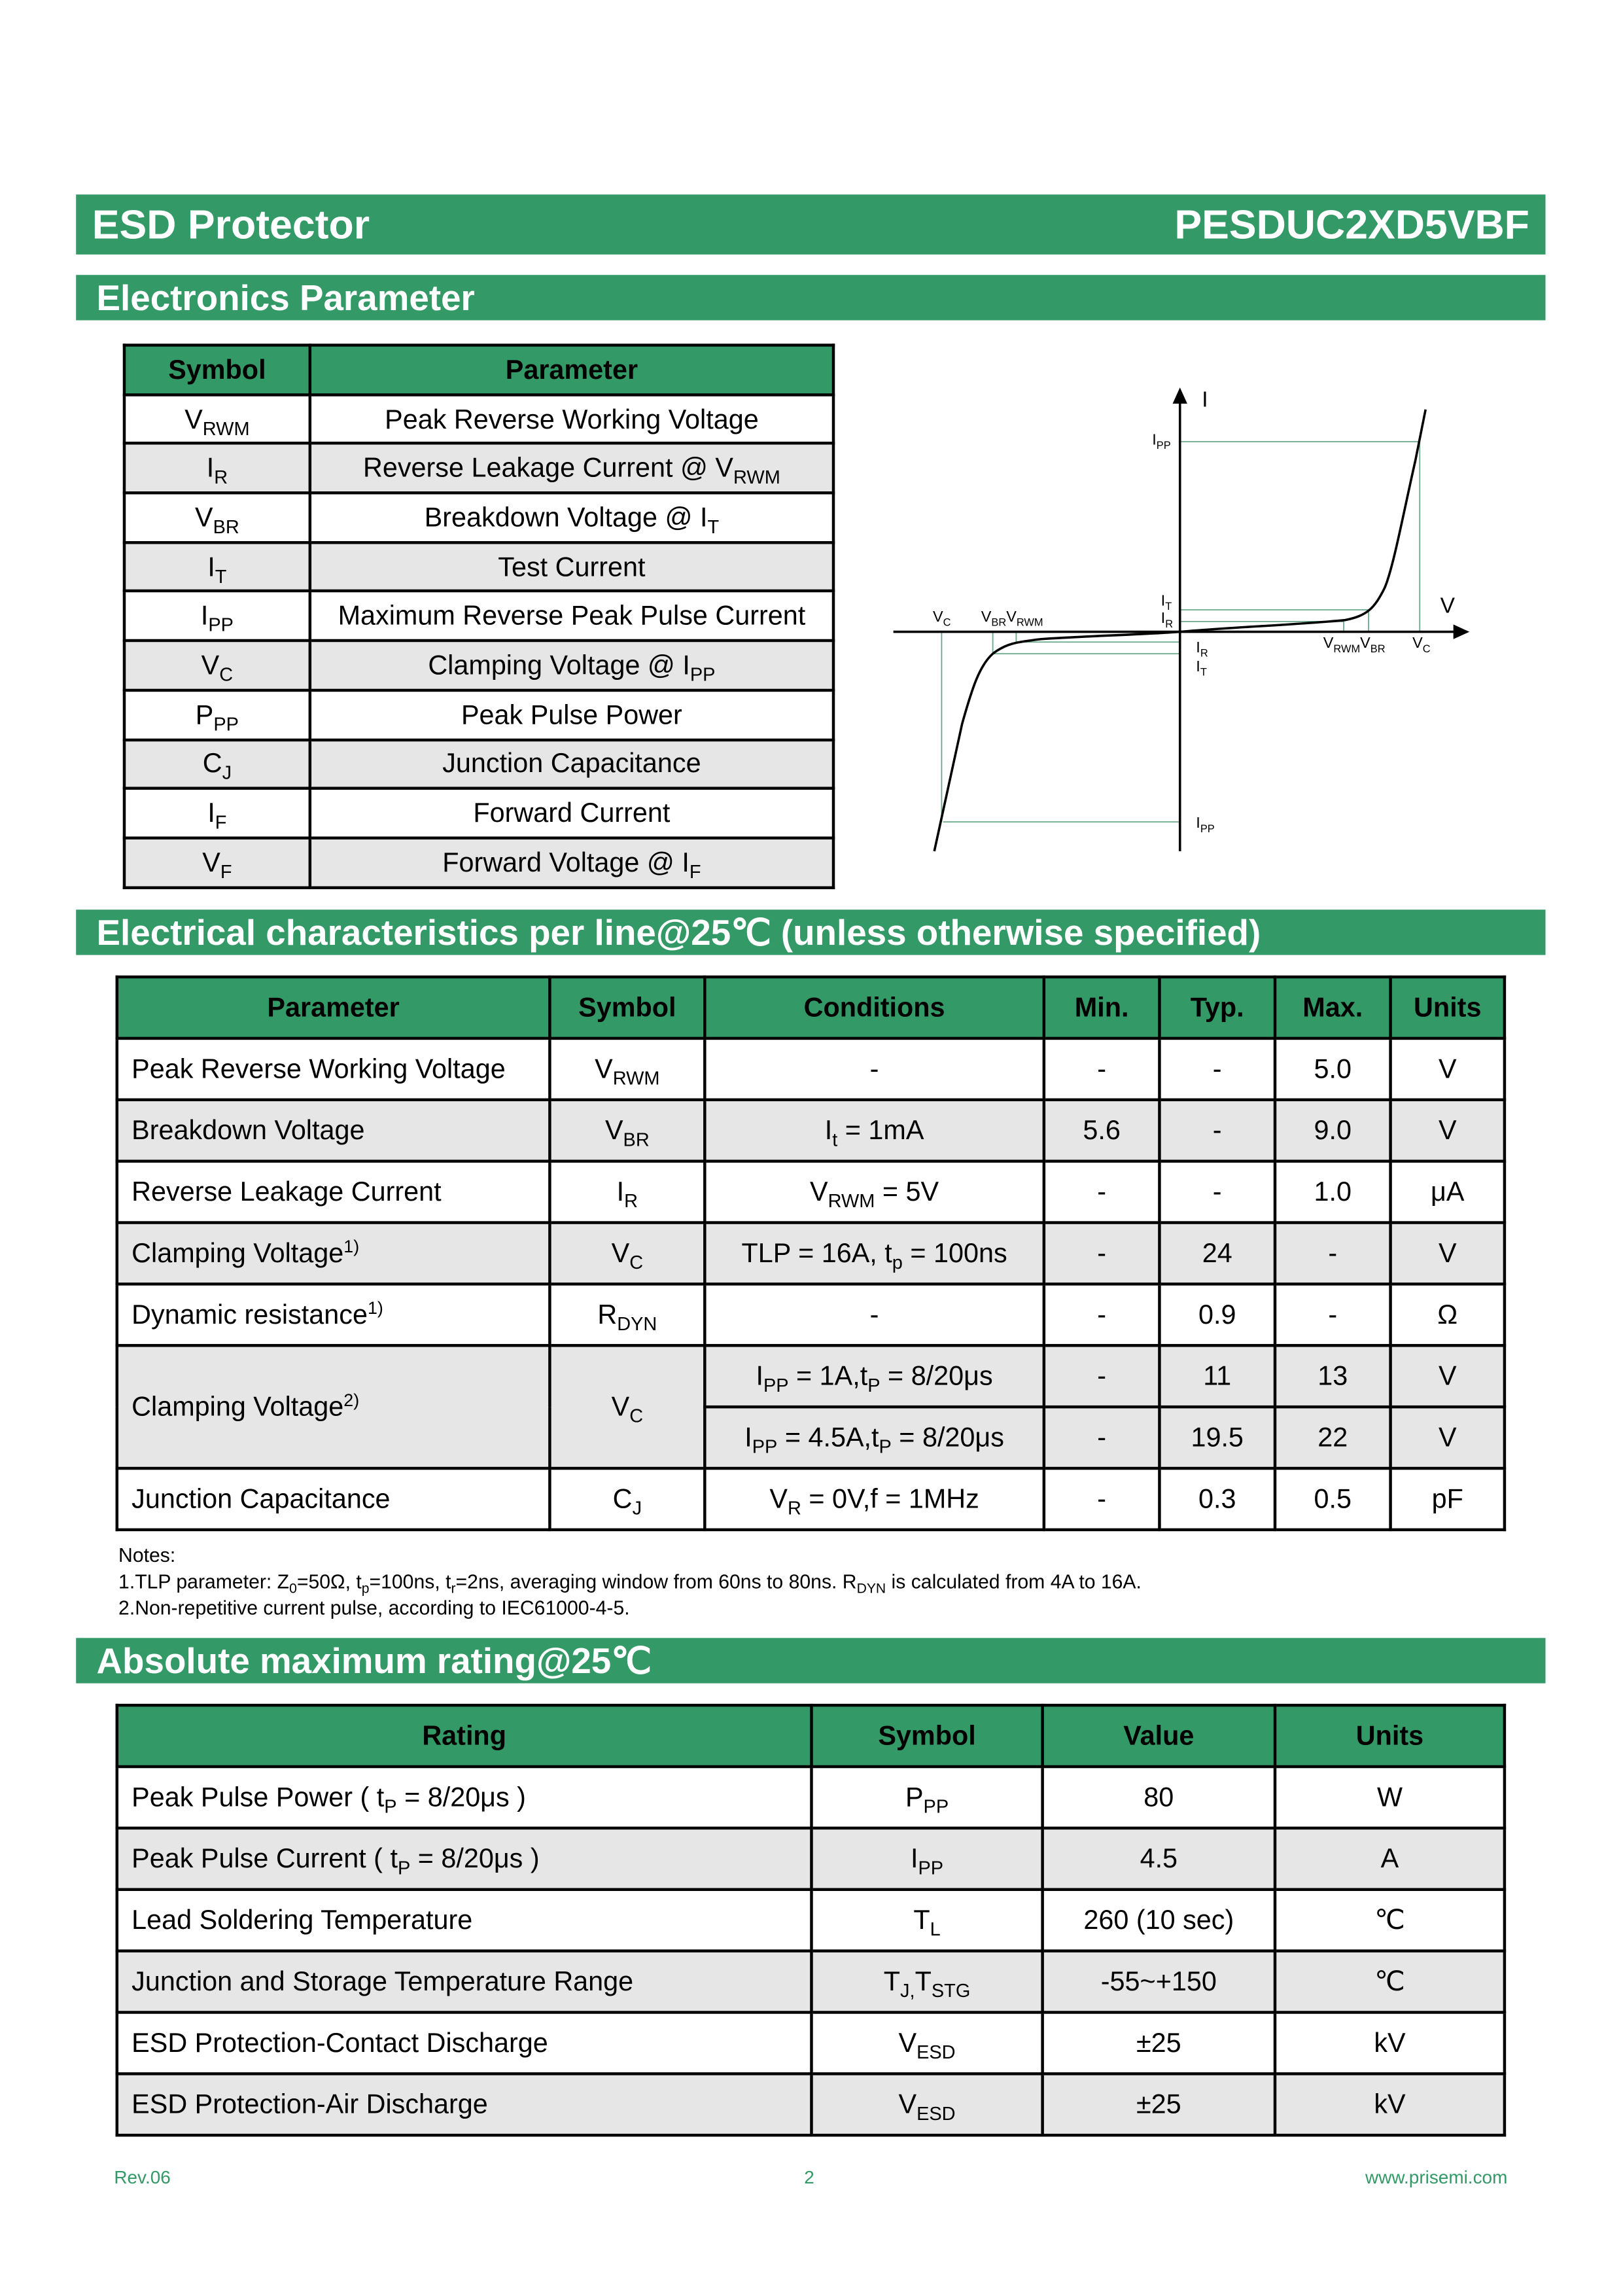 This screenshot has width=1623, height=2296. What do you see at coordinates (478, 812) in the screenshot?
I see `table-row: IF Forward Current` at bounding box center [478, 812].